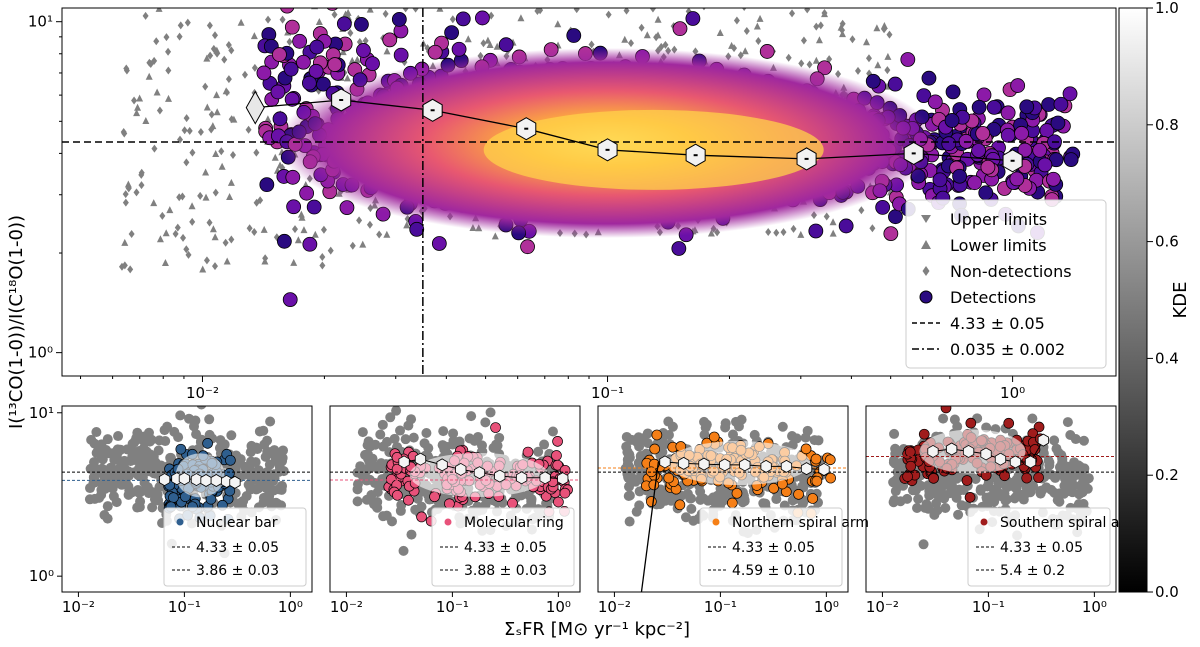  I want to click on subpanel-legend-box, so click(235, 547).